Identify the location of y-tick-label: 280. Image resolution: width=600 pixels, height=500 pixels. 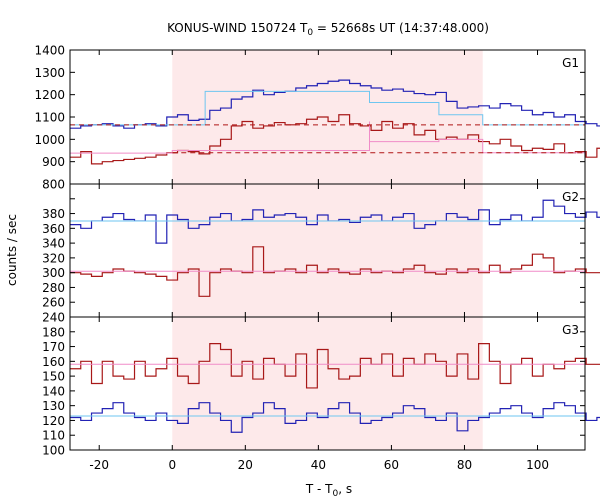
(53, 288).